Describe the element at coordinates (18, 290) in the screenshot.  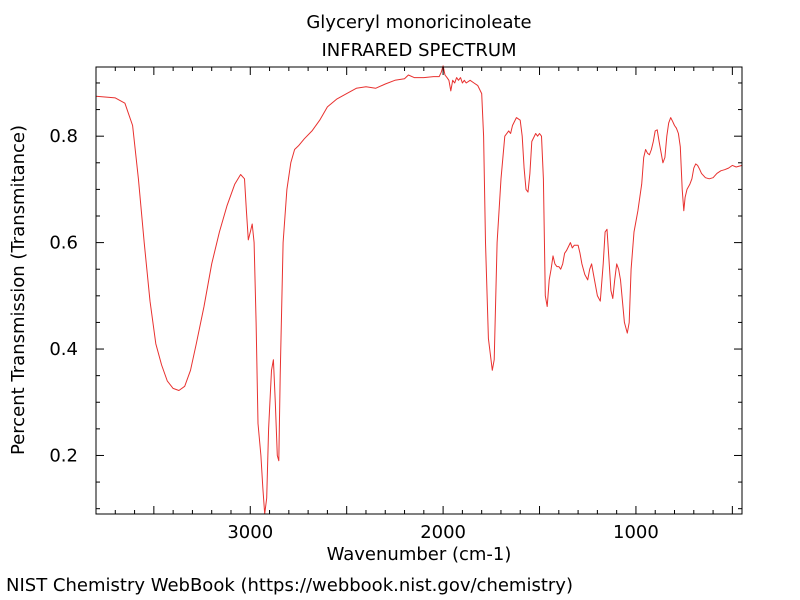
I see `y-axis-label: Percent Transmission (Transmitance)` at that location.